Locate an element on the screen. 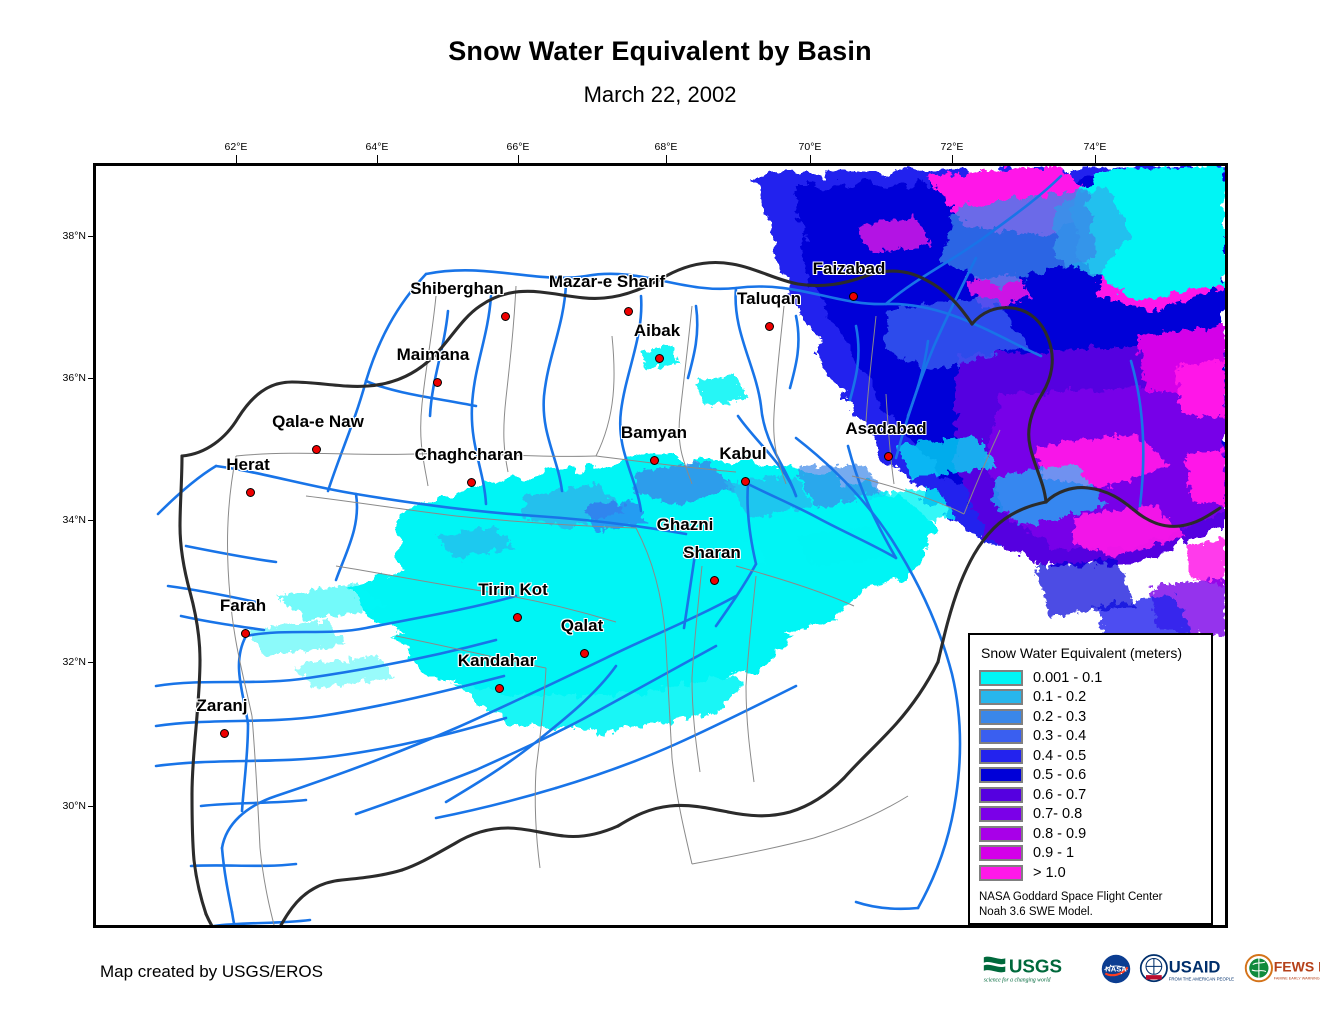 The height and width of the screenshot is (1020, 1320). legend-row: 0.2 - 0.3 is located at coordinates (1090, 717).